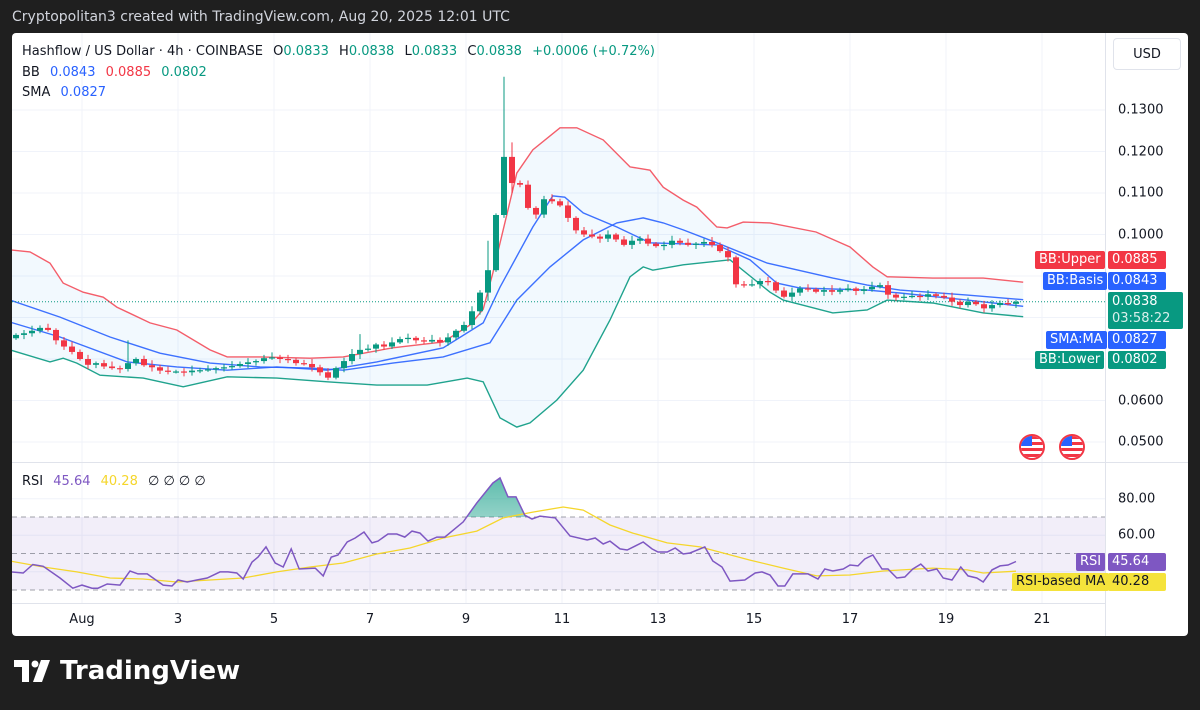  What do you see at coordinates (117, 72) in the screenshot?
I see `bb-legend: BB 0.0843 0.0885 0.0802` at bounding box center [117, 72].